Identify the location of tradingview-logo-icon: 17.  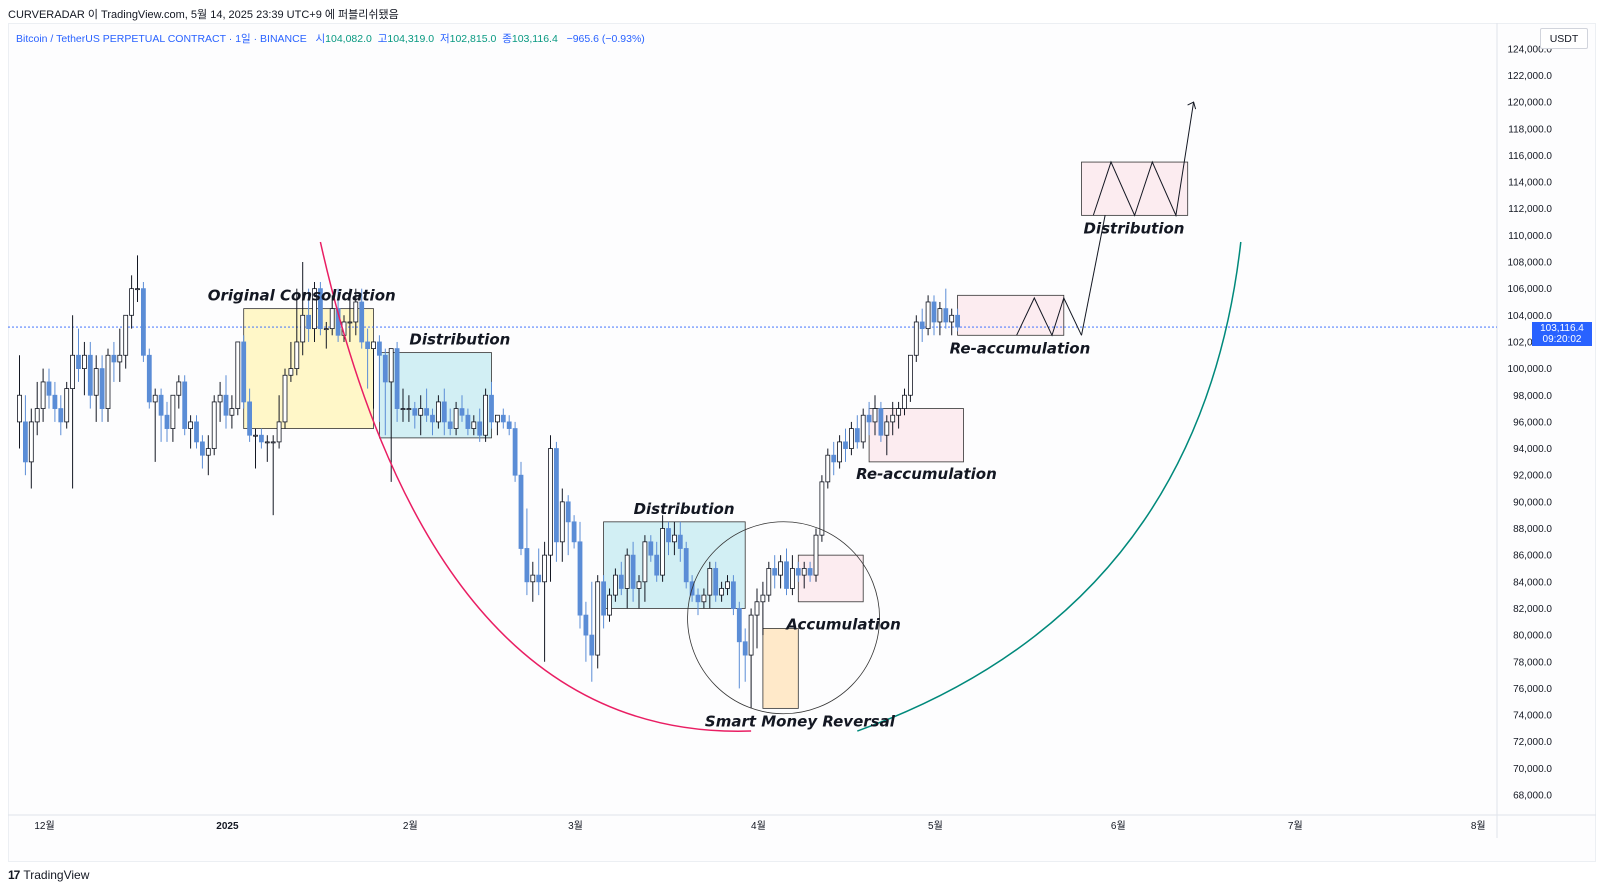
(14, 875).